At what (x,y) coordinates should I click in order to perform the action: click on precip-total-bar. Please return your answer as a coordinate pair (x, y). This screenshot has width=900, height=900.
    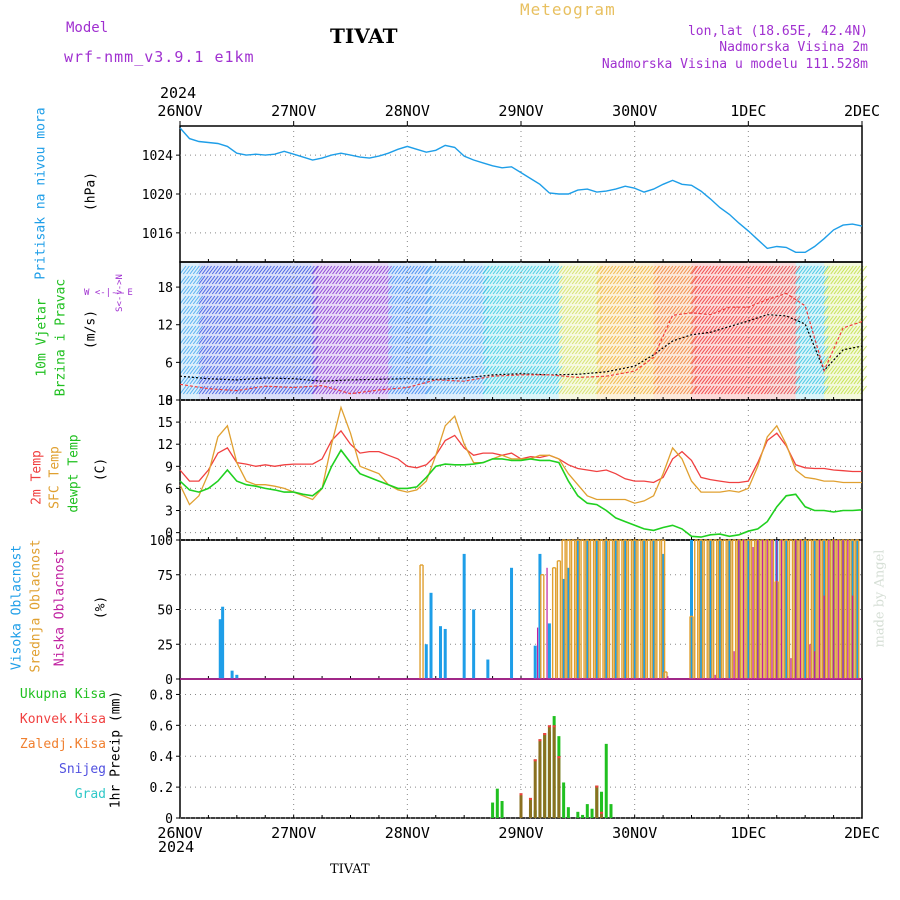
    Looking at the image, I should click on (592, 813).